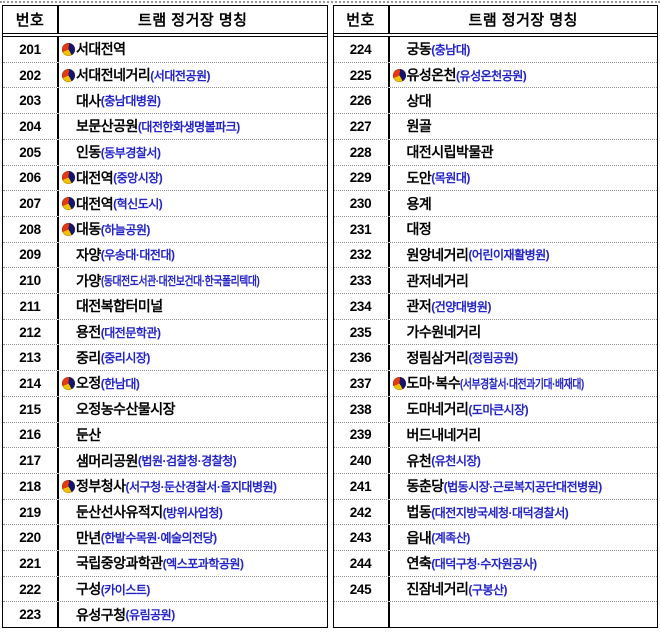 The width and height of the screenshot is (660, 643). What do you see at coordinates (362, 101) in the screenshot?
I see `stop-number: 226` at bounding box center [362, 101].